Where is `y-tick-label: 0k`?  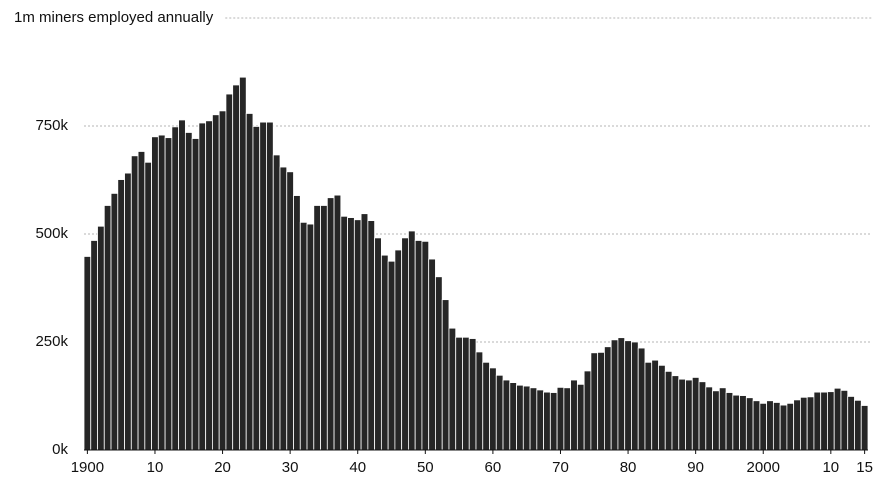 y-tick-label: 0k is located at coordinates (60, 449).